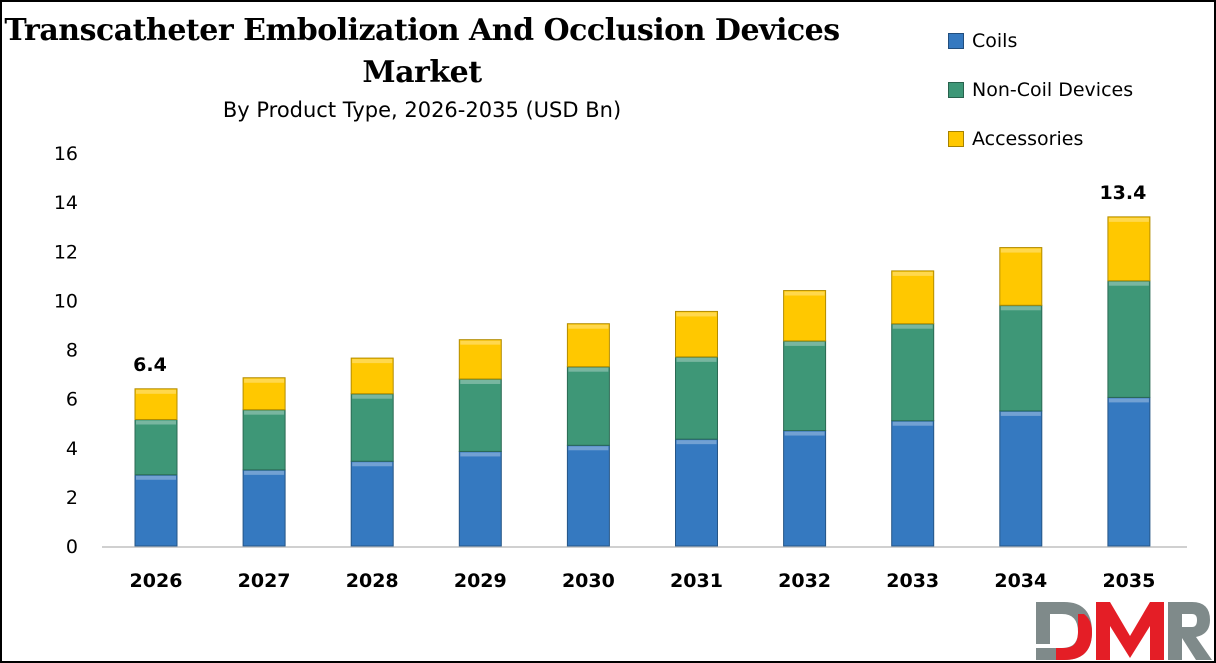 The width and height of the screenshot is (1216, 663). Describe the element at coordinates (1122, 193) in the screenshot. I see `data-label: 13.4` at that location.